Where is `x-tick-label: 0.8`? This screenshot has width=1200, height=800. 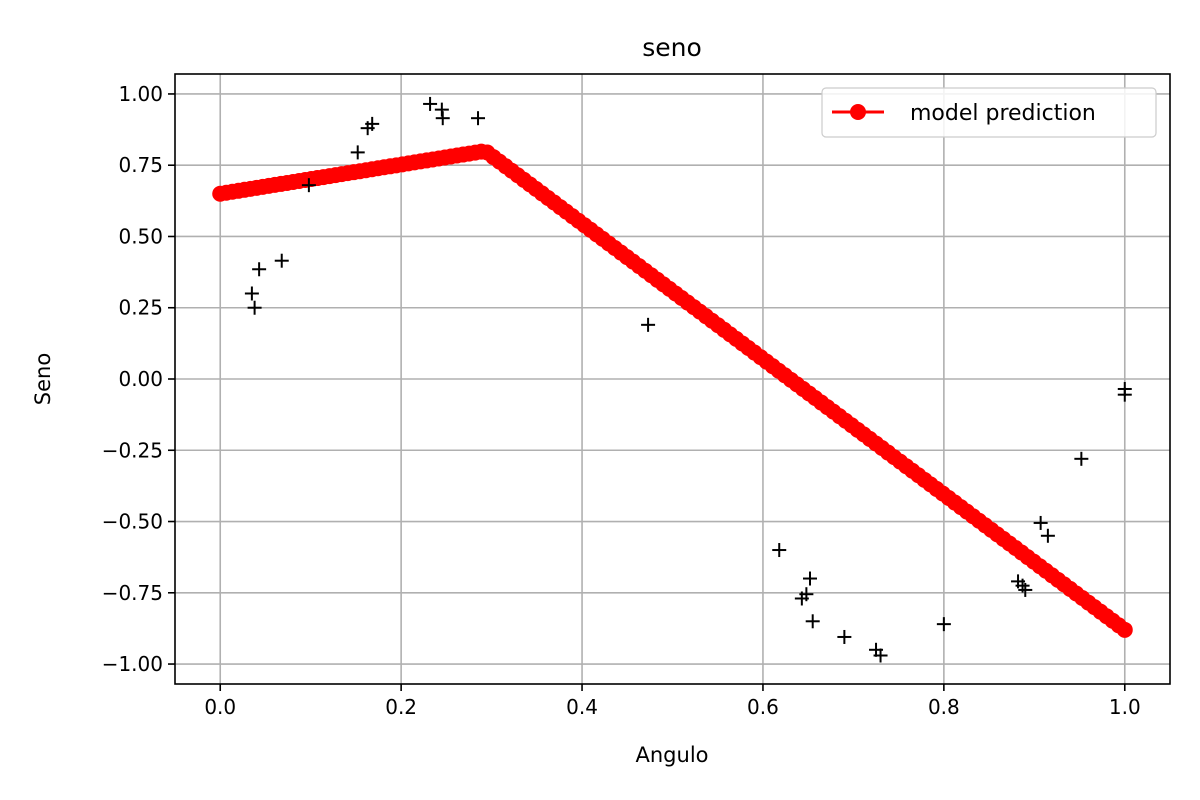 x-tick-label: 0.8 is located at coordinates (944, 707).